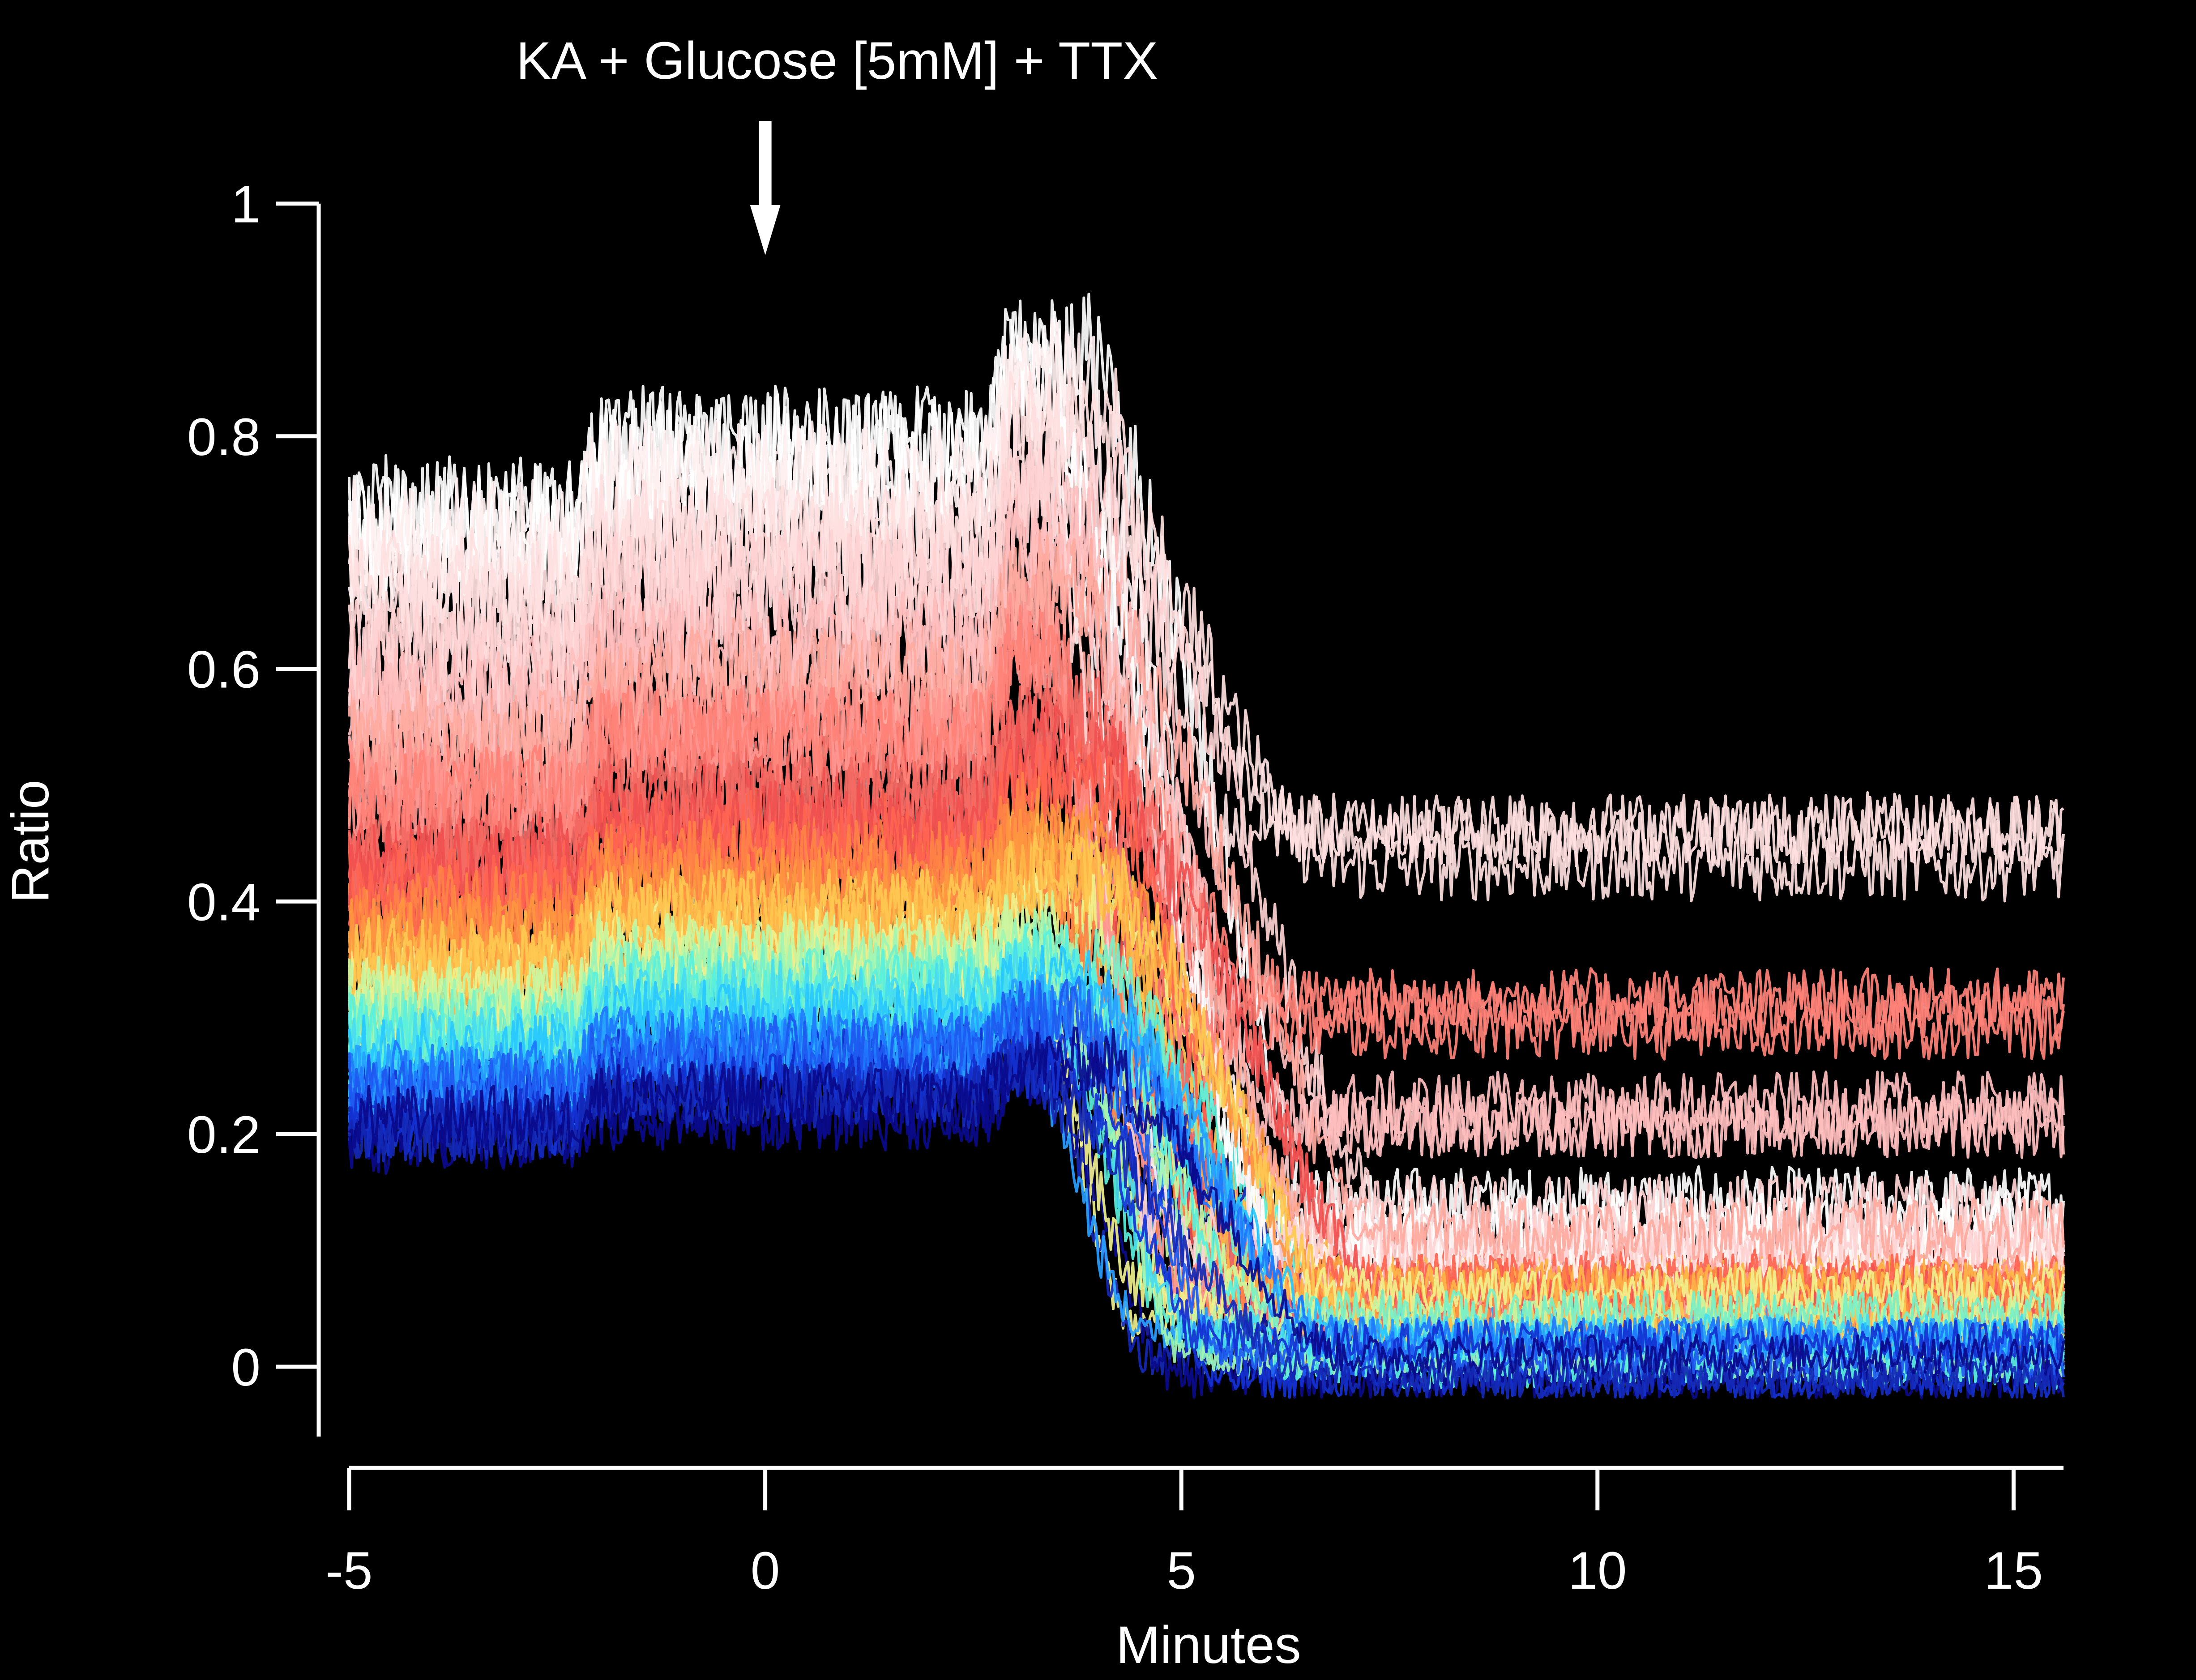 Image resolution: width=2196 pixels, height=1680 pixels. Describe the element at coordinates (765, 163) in the screenshot. I see `arrow-shaft` at that location.